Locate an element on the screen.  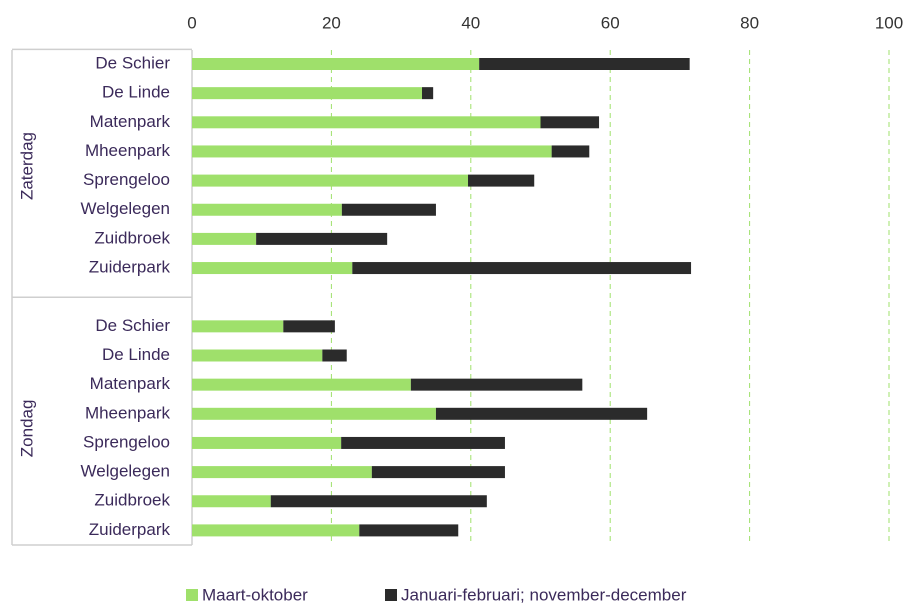
x-tick-label: 20 is located at coordinates (331, 22).